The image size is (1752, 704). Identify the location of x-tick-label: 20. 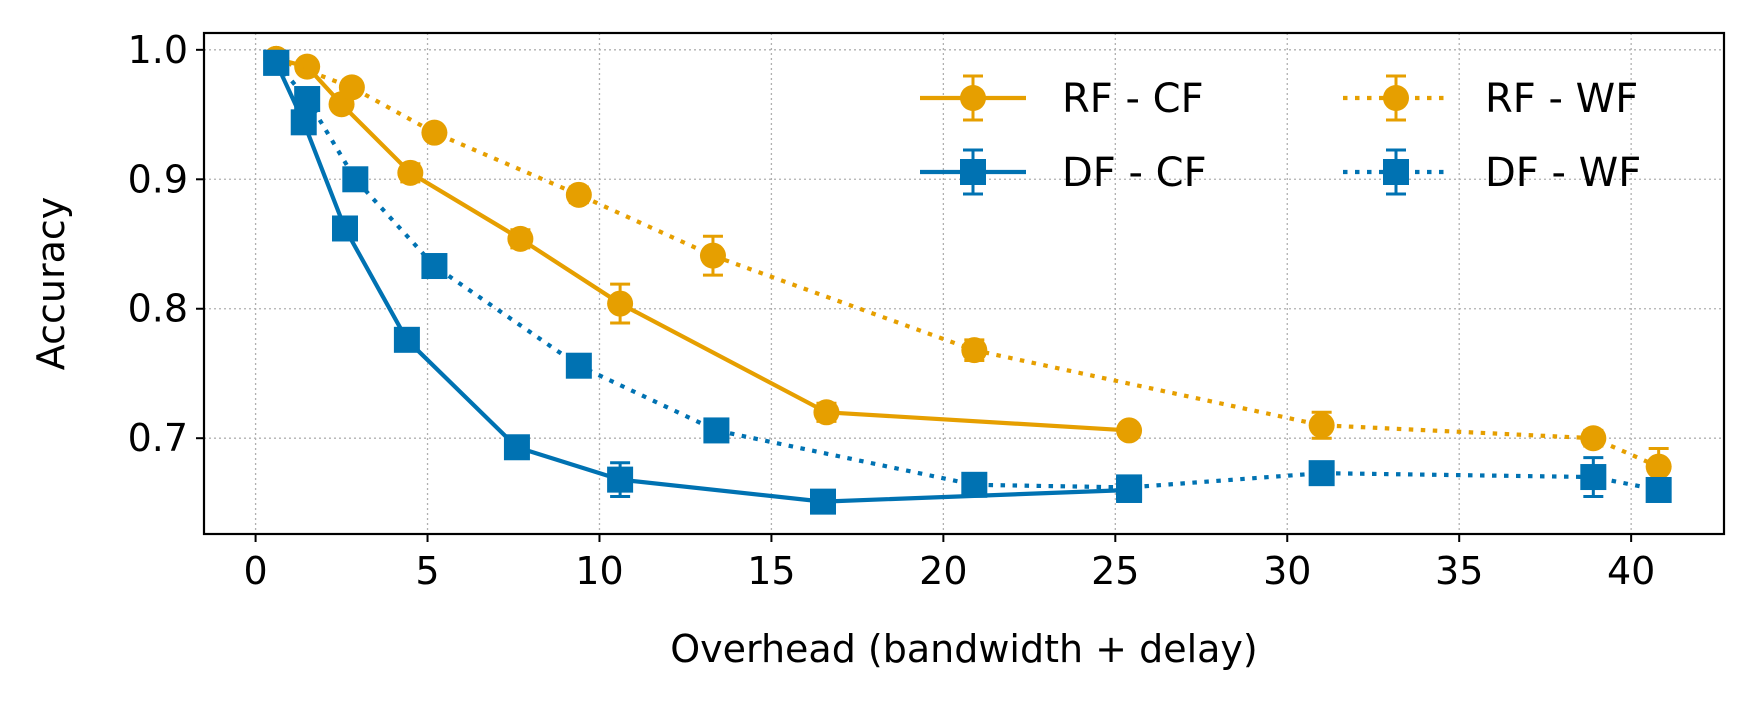
(943, 571).